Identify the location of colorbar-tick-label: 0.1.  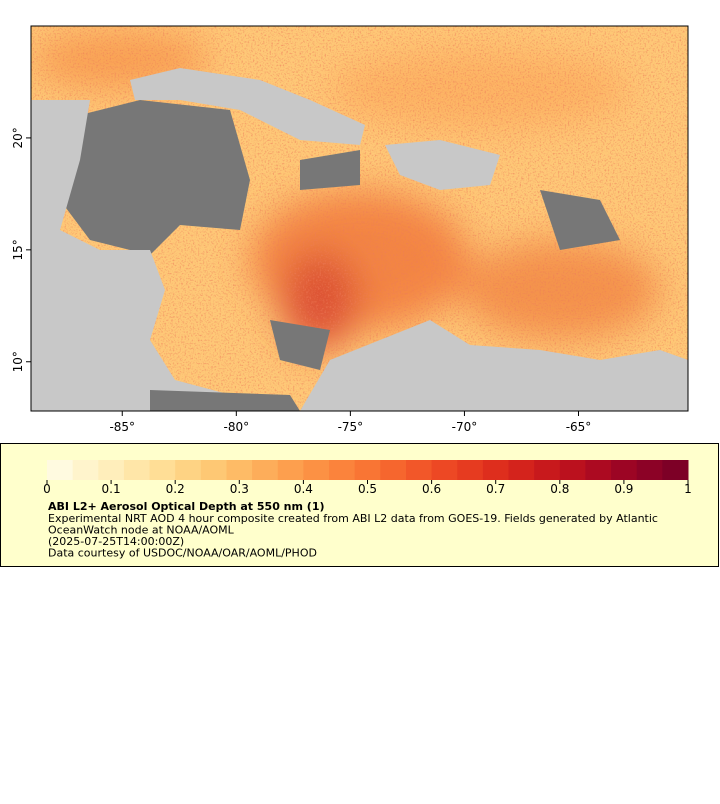
(111, 489).